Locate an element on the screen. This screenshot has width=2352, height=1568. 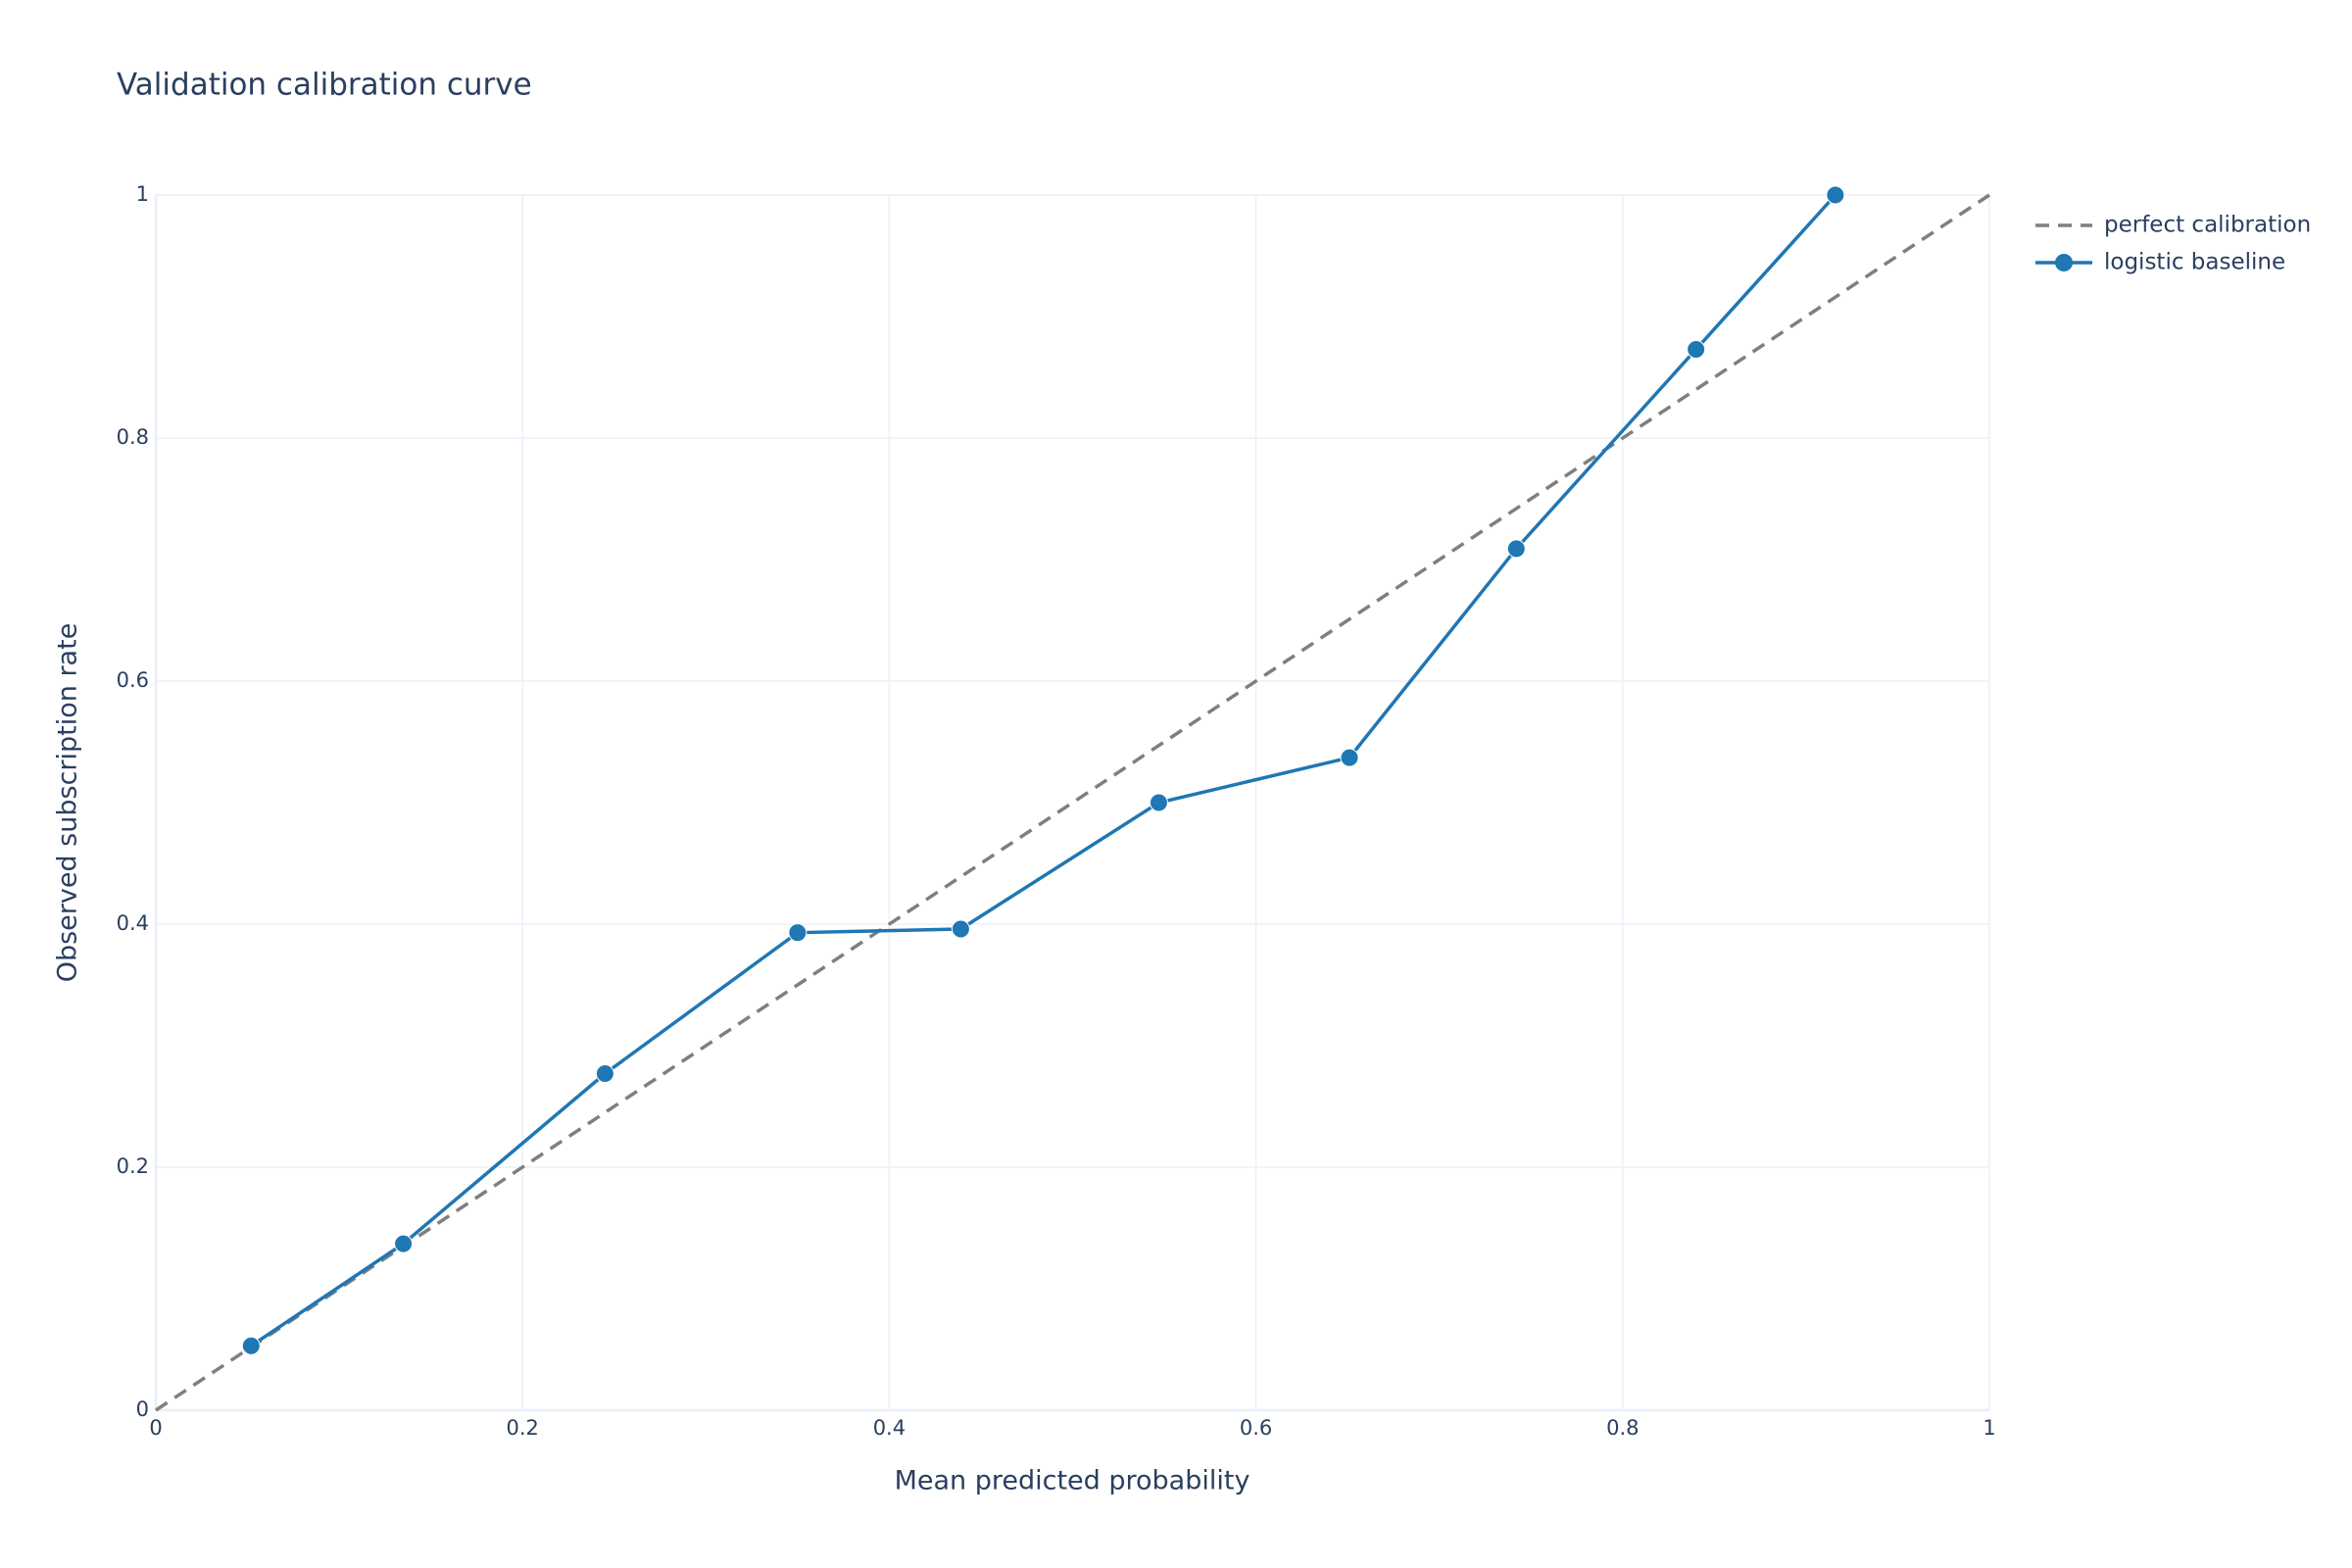
x-tick-label: 0.6 is located at coordinates (1256, 1428).